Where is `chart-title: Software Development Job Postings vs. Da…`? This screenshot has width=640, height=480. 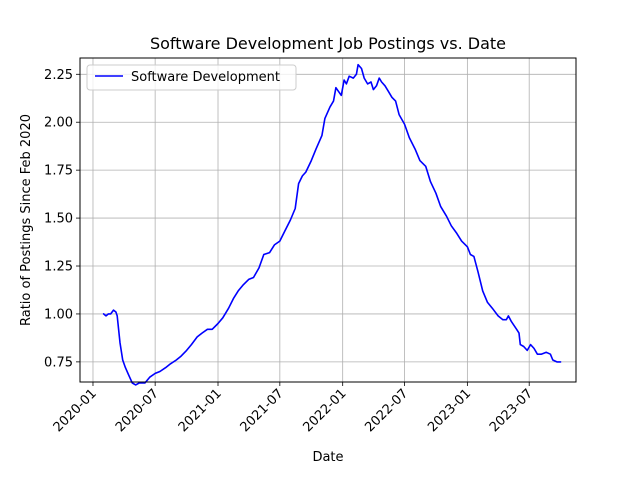
chart-title: Software Development Job Postings vs. Da… is located at coordinates (328, 43).